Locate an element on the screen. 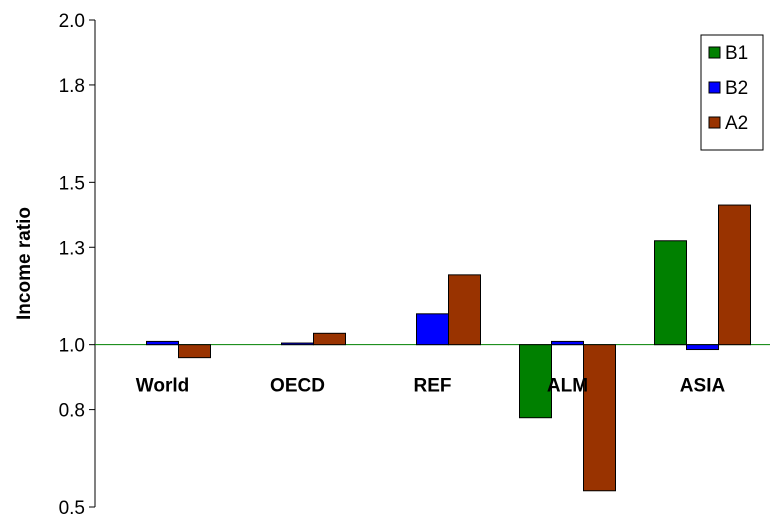  bar-b2-alm is located at coordinates (567, 343).